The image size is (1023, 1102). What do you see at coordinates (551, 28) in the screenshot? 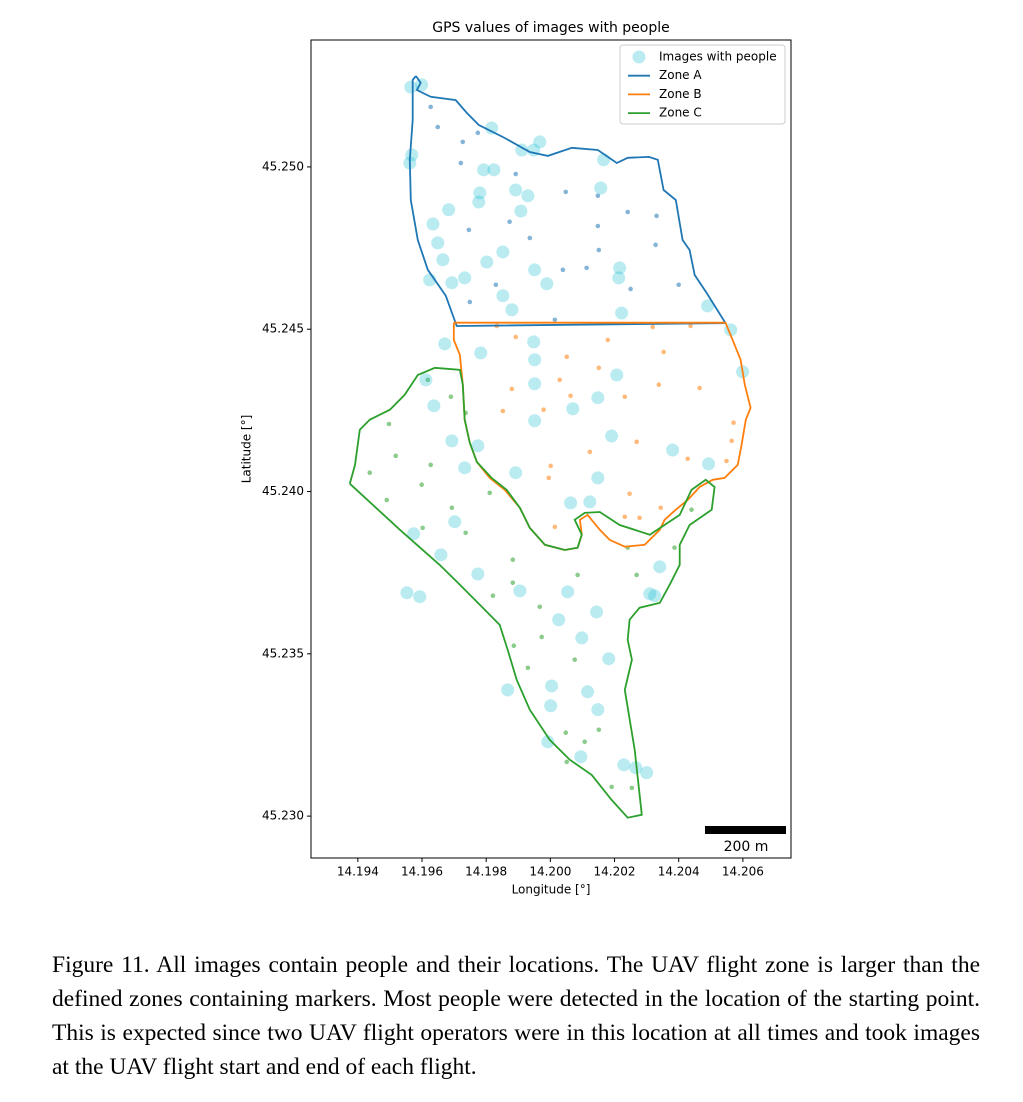
I see `chart-title: GPS values of images with people` at bounding box center [551, 28].